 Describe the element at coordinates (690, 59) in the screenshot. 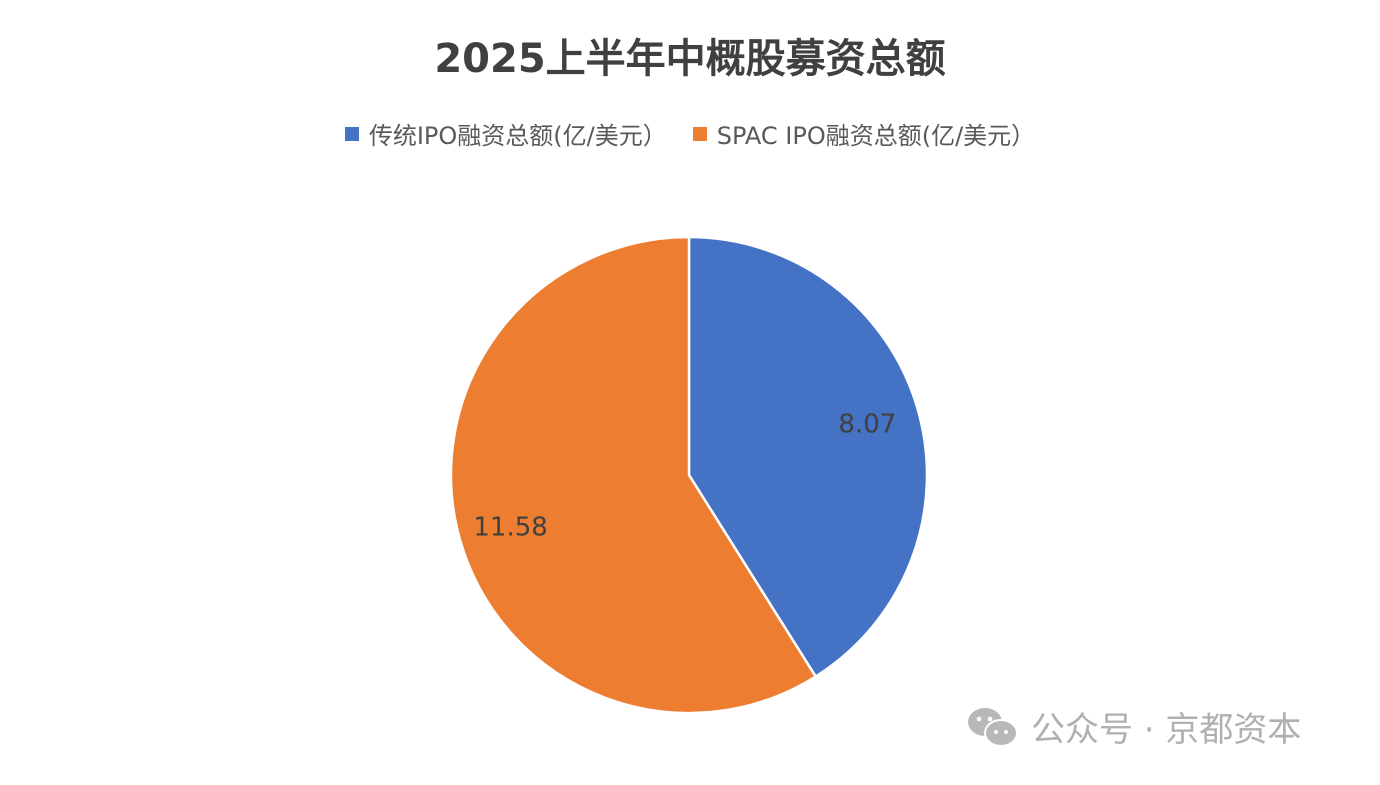

I see `chart-title: 2025上半年中概股募资总额` at that location.